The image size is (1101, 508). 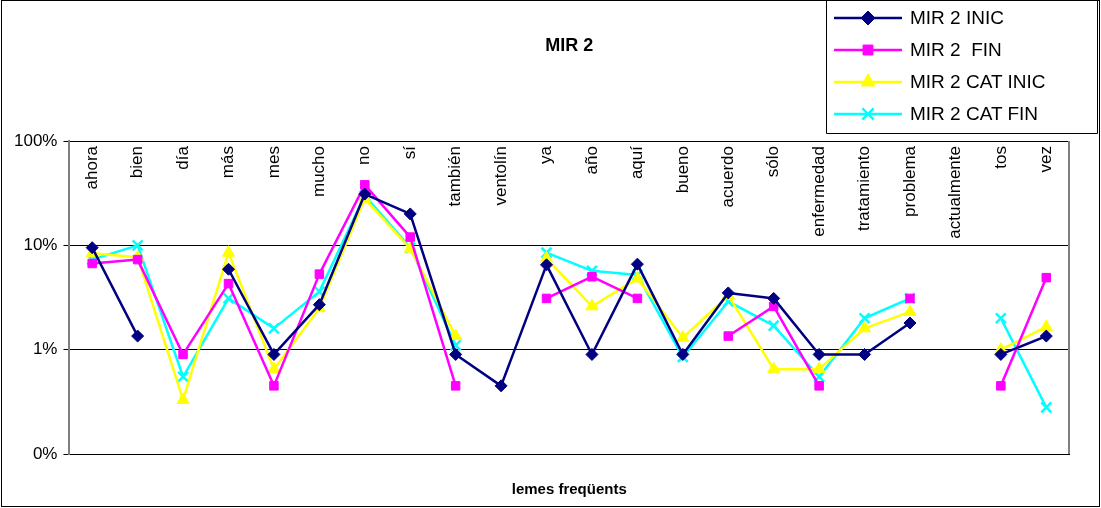 What do you see at coordinates (864, 189) in the screenshot?
I see `x-tick-label: tratamiento` at bounding box center [864, 189].